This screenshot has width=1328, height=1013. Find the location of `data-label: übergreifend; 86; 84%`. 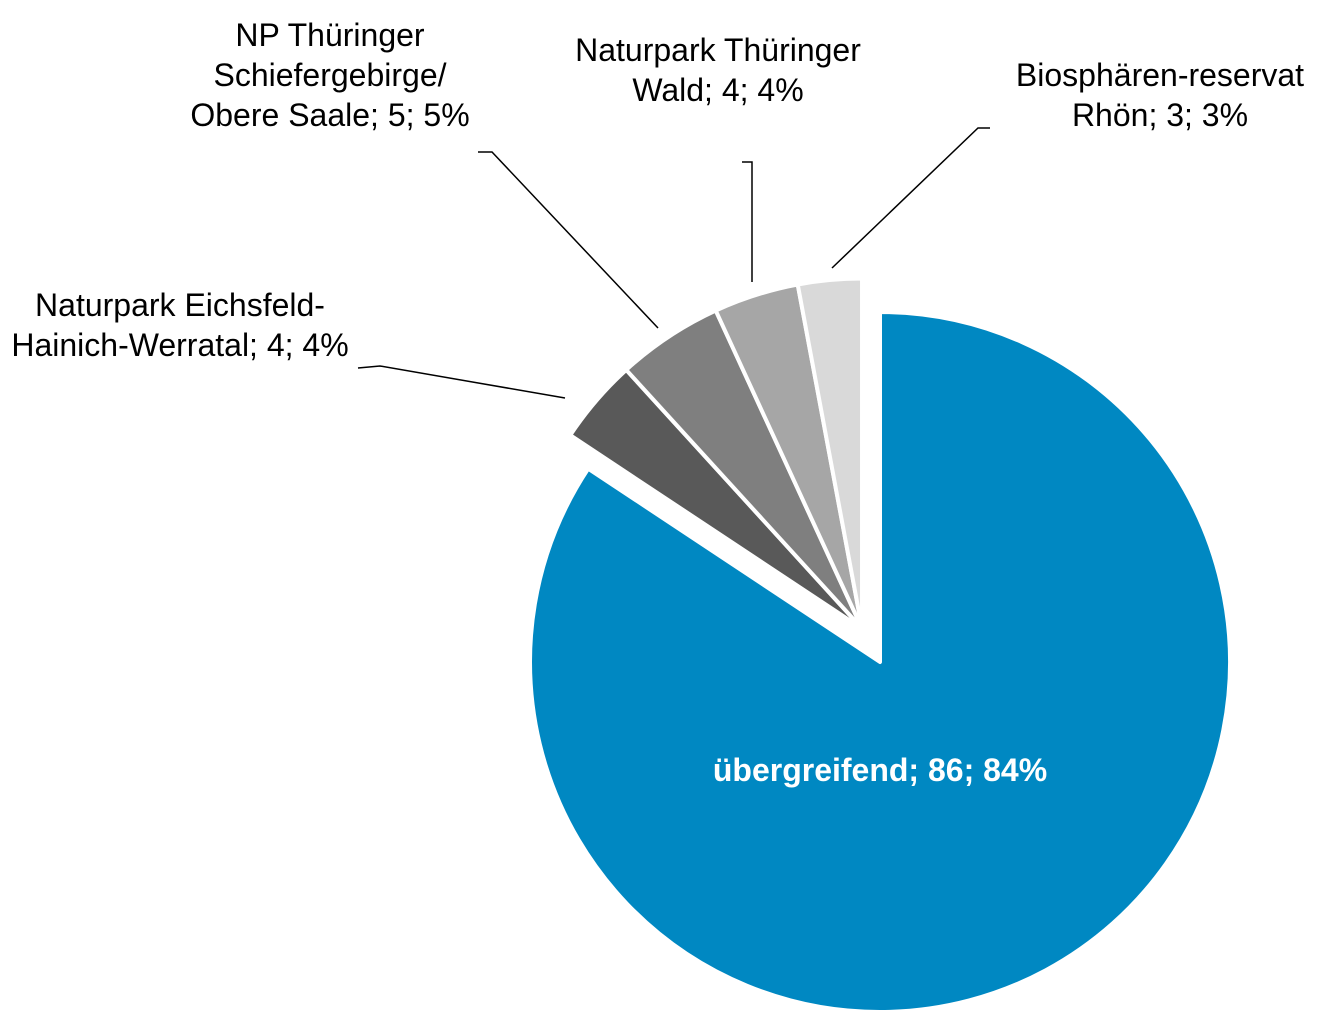

data-label: übergreifend; 86; 84% is located at coordinates (880, 770).